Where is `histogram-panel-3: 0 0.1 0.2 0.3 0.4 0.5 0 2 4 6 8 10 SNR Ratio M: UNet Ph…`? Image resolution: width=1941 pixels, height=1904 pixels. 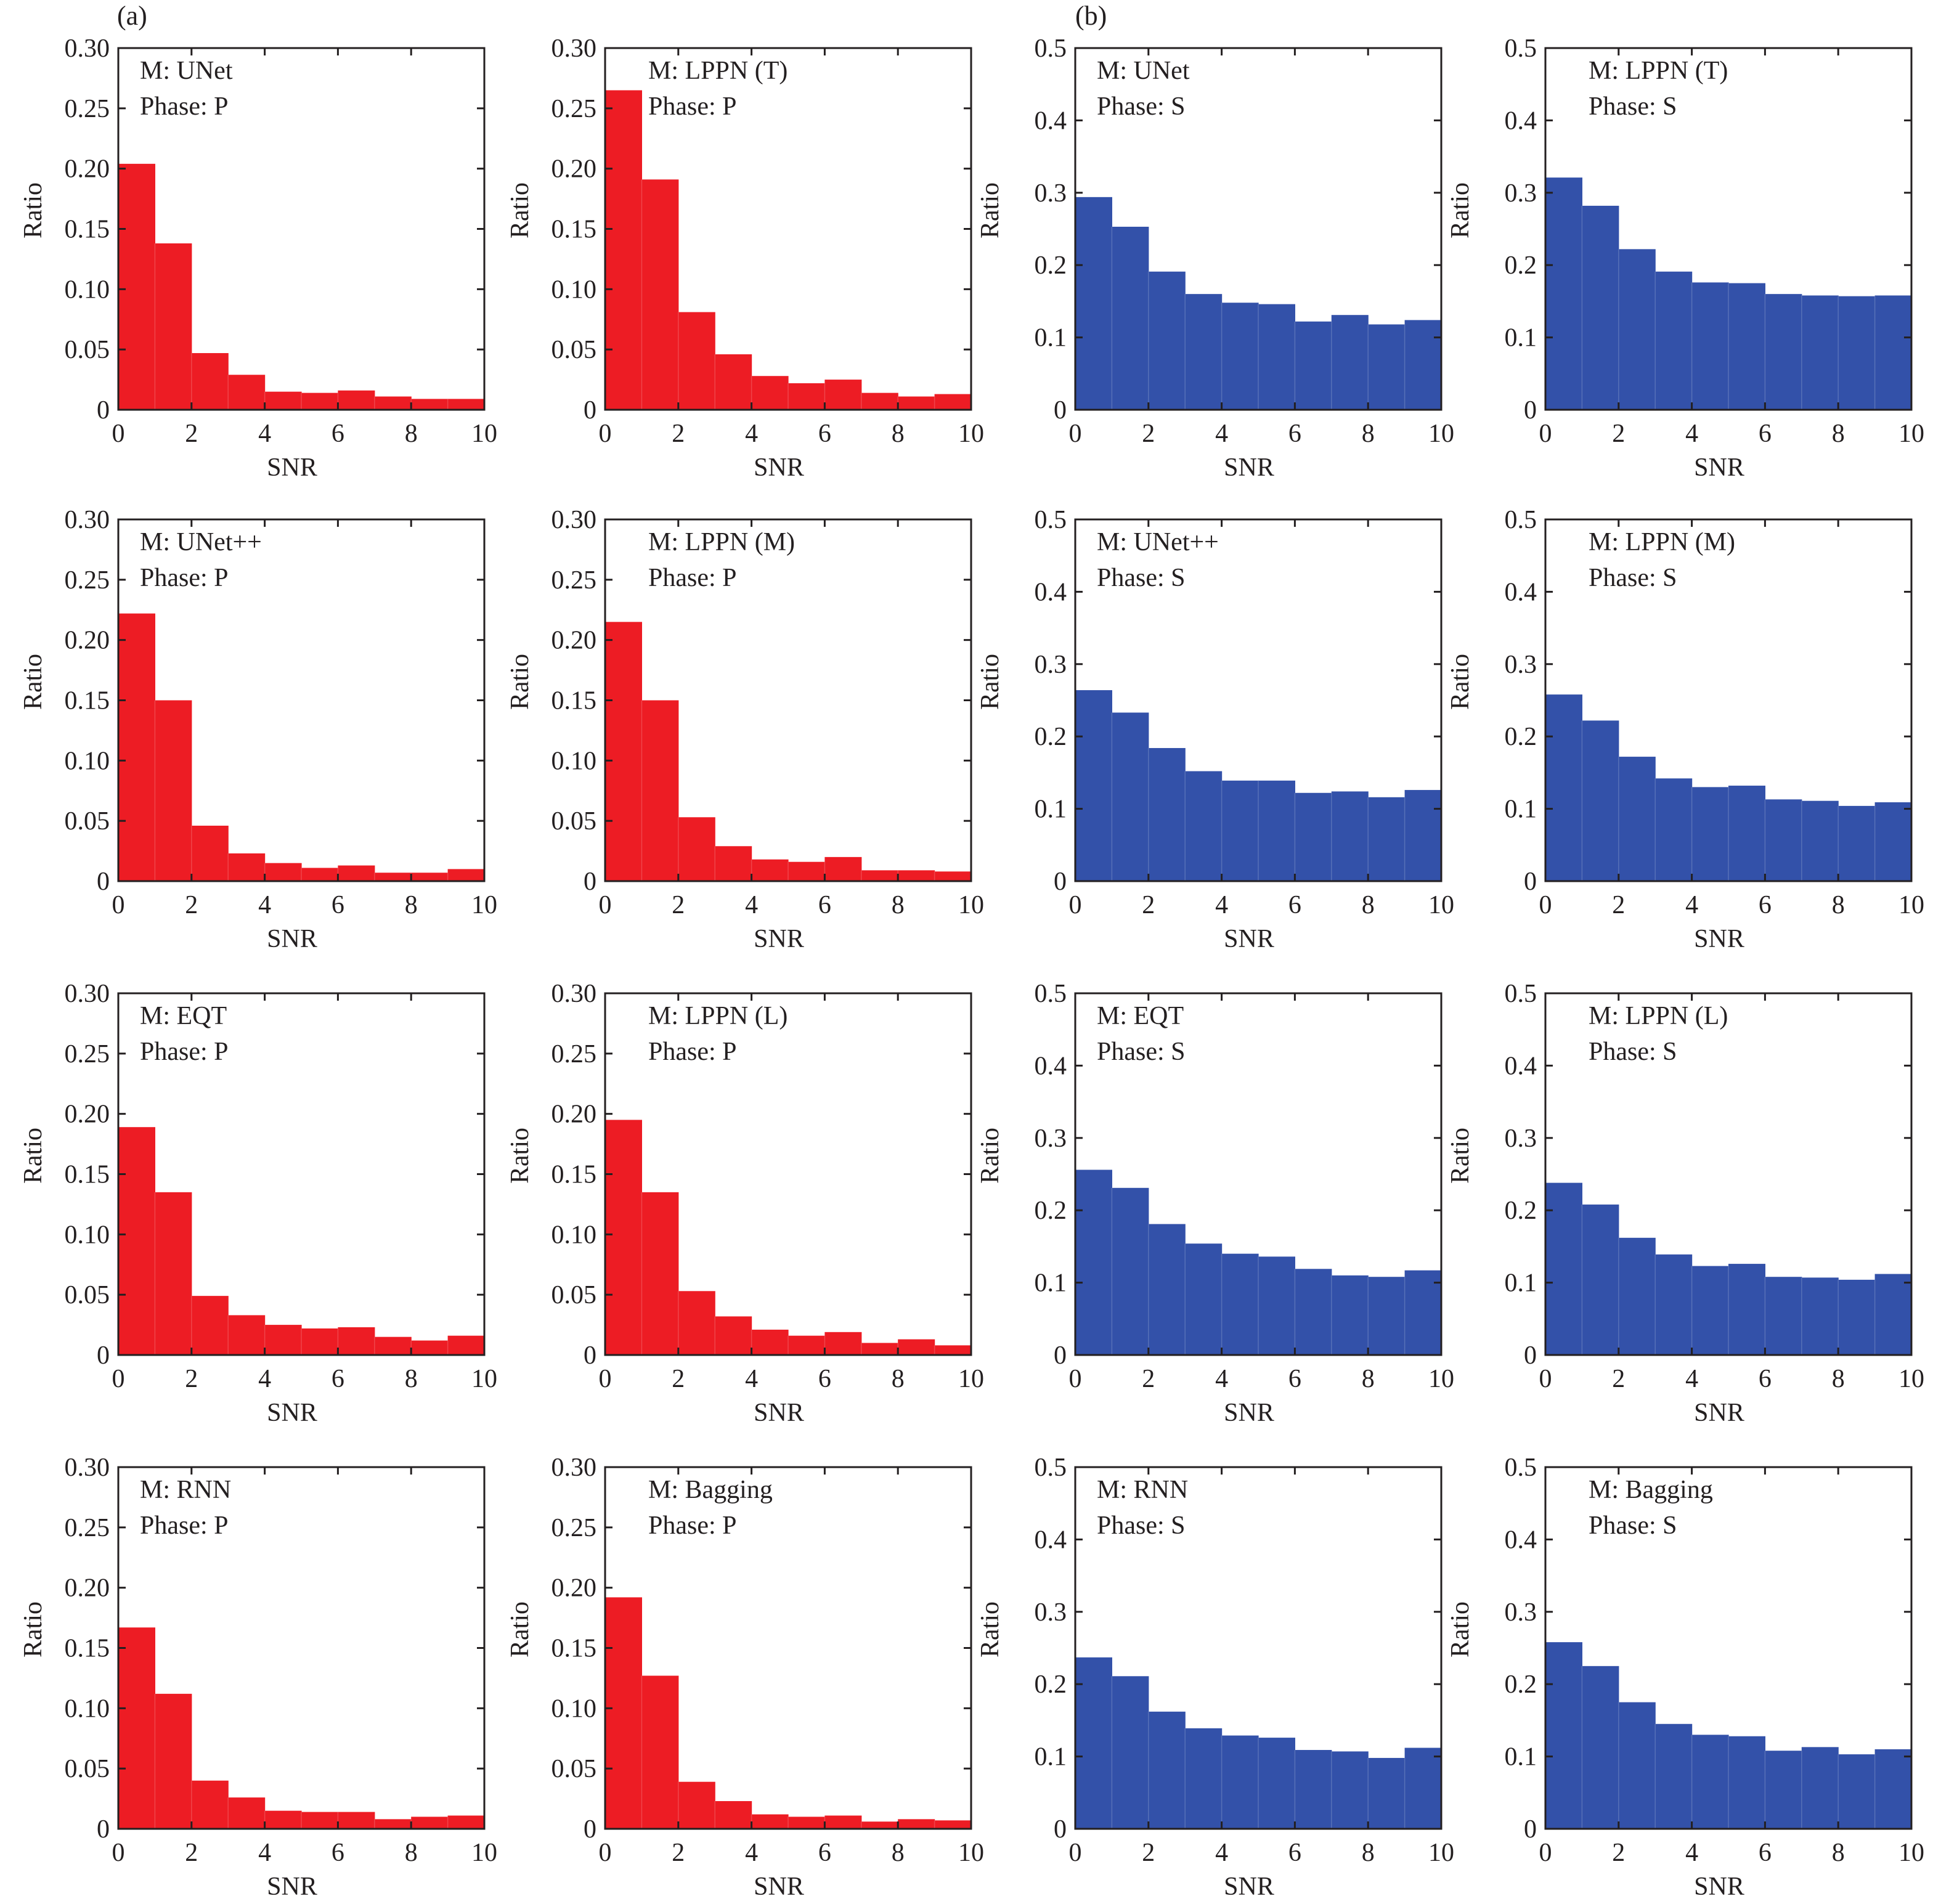 histogram-panel-3: 0 0.1 0.2 0.3 0.4 0.5 0 2 4 6 8 10 SNR Ratio M: UNet Ph… is located at coordinates (1215, 258).